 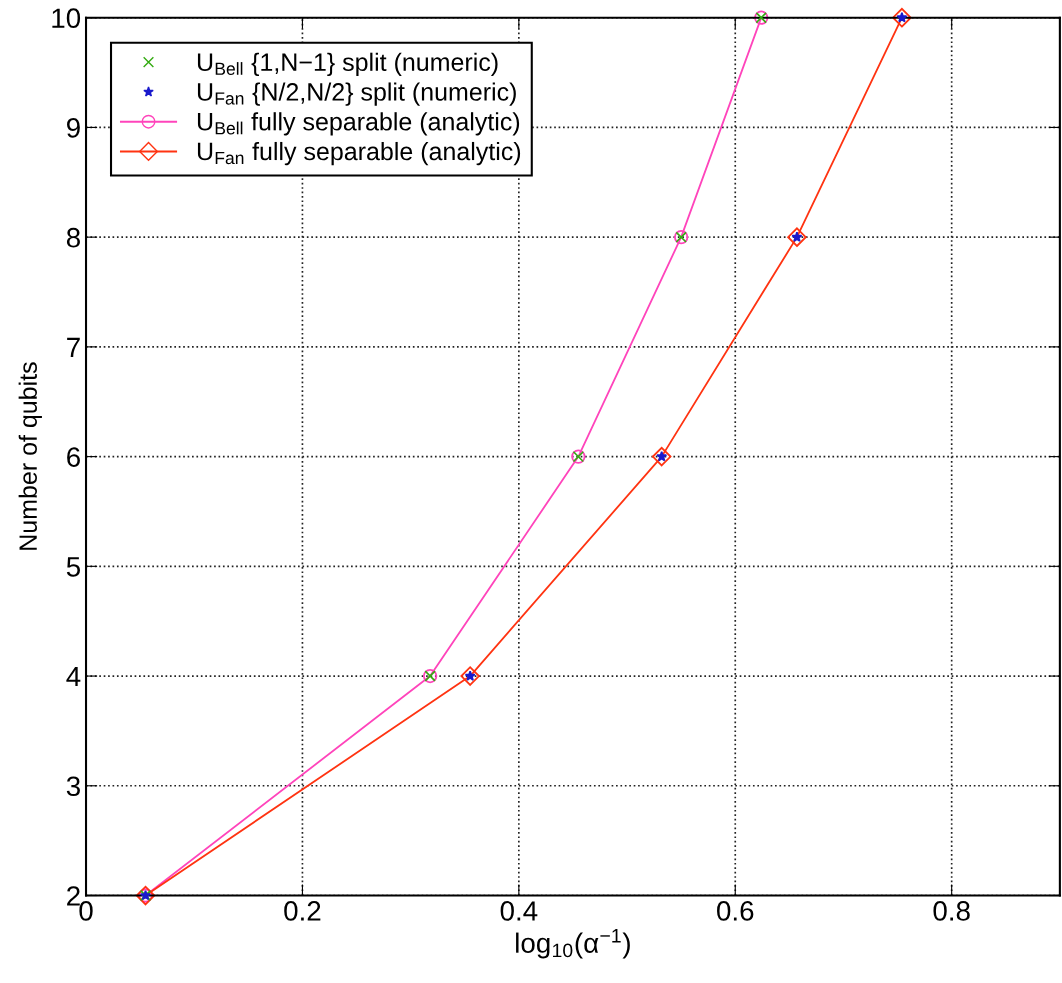 What do you see at coordinates (573, 944) in the screenshot?
I see `x-axis-title: log$_{10}$(α$^{−1}$)` at bounding box center [573, 944].